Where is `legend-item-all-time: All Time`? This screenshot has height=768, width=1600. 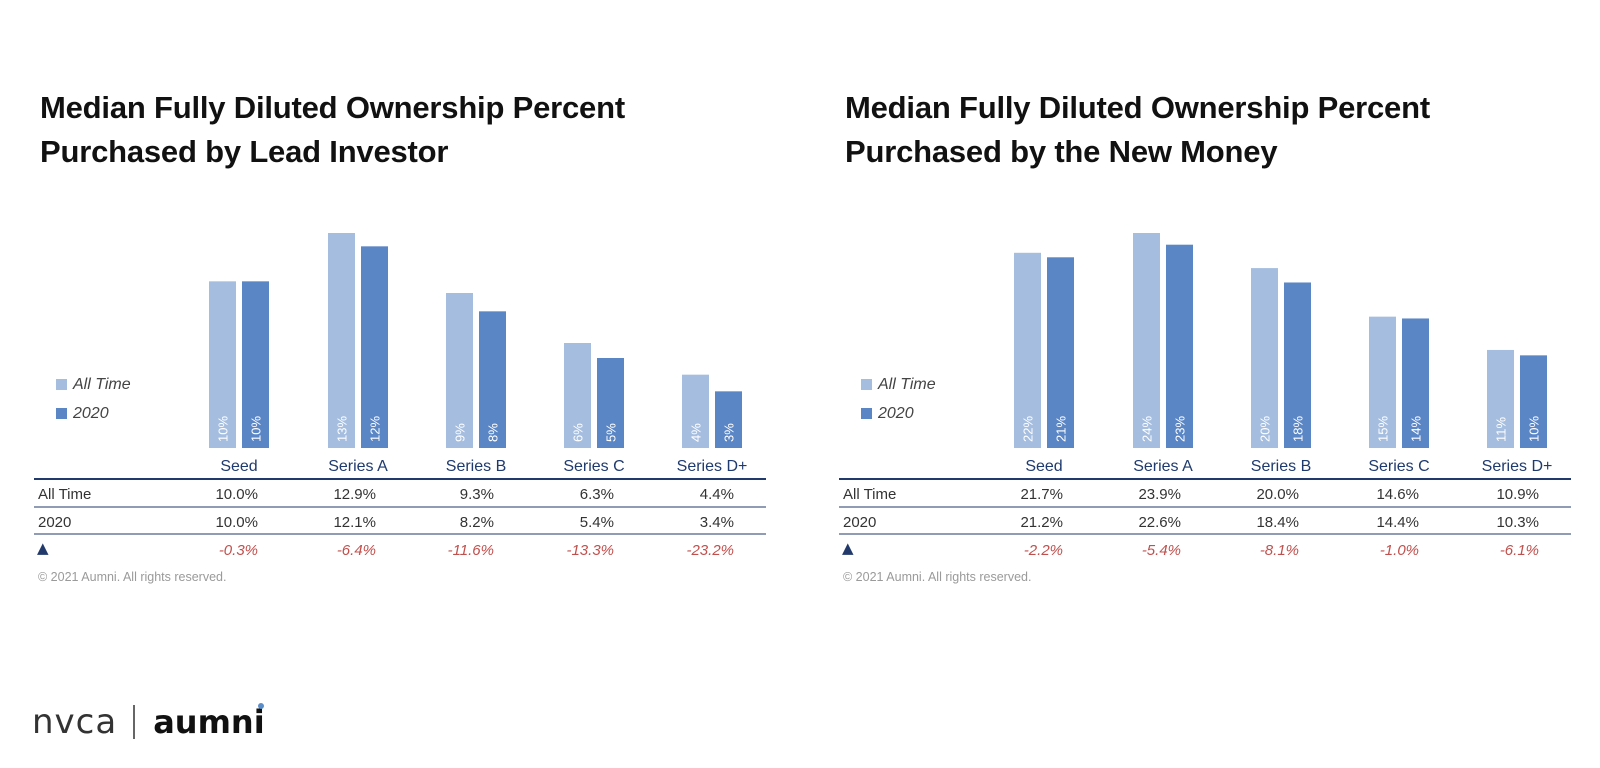
legend-item-all-time: All Time is located at coordinates (93, 384).